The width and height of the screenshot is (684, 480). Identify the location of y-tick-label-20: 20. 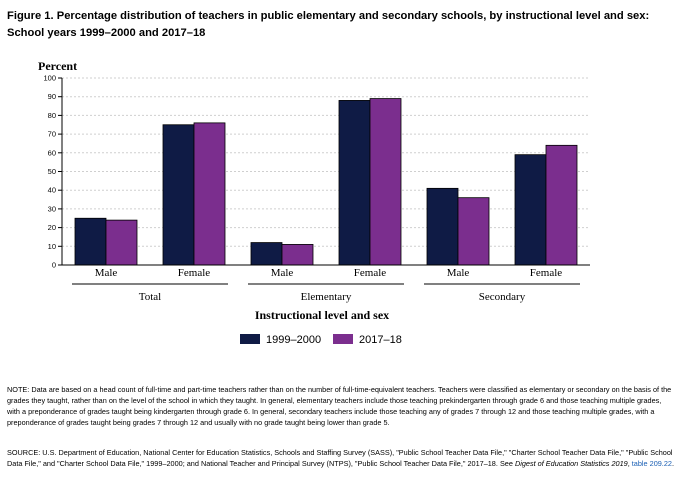
(52, 227).